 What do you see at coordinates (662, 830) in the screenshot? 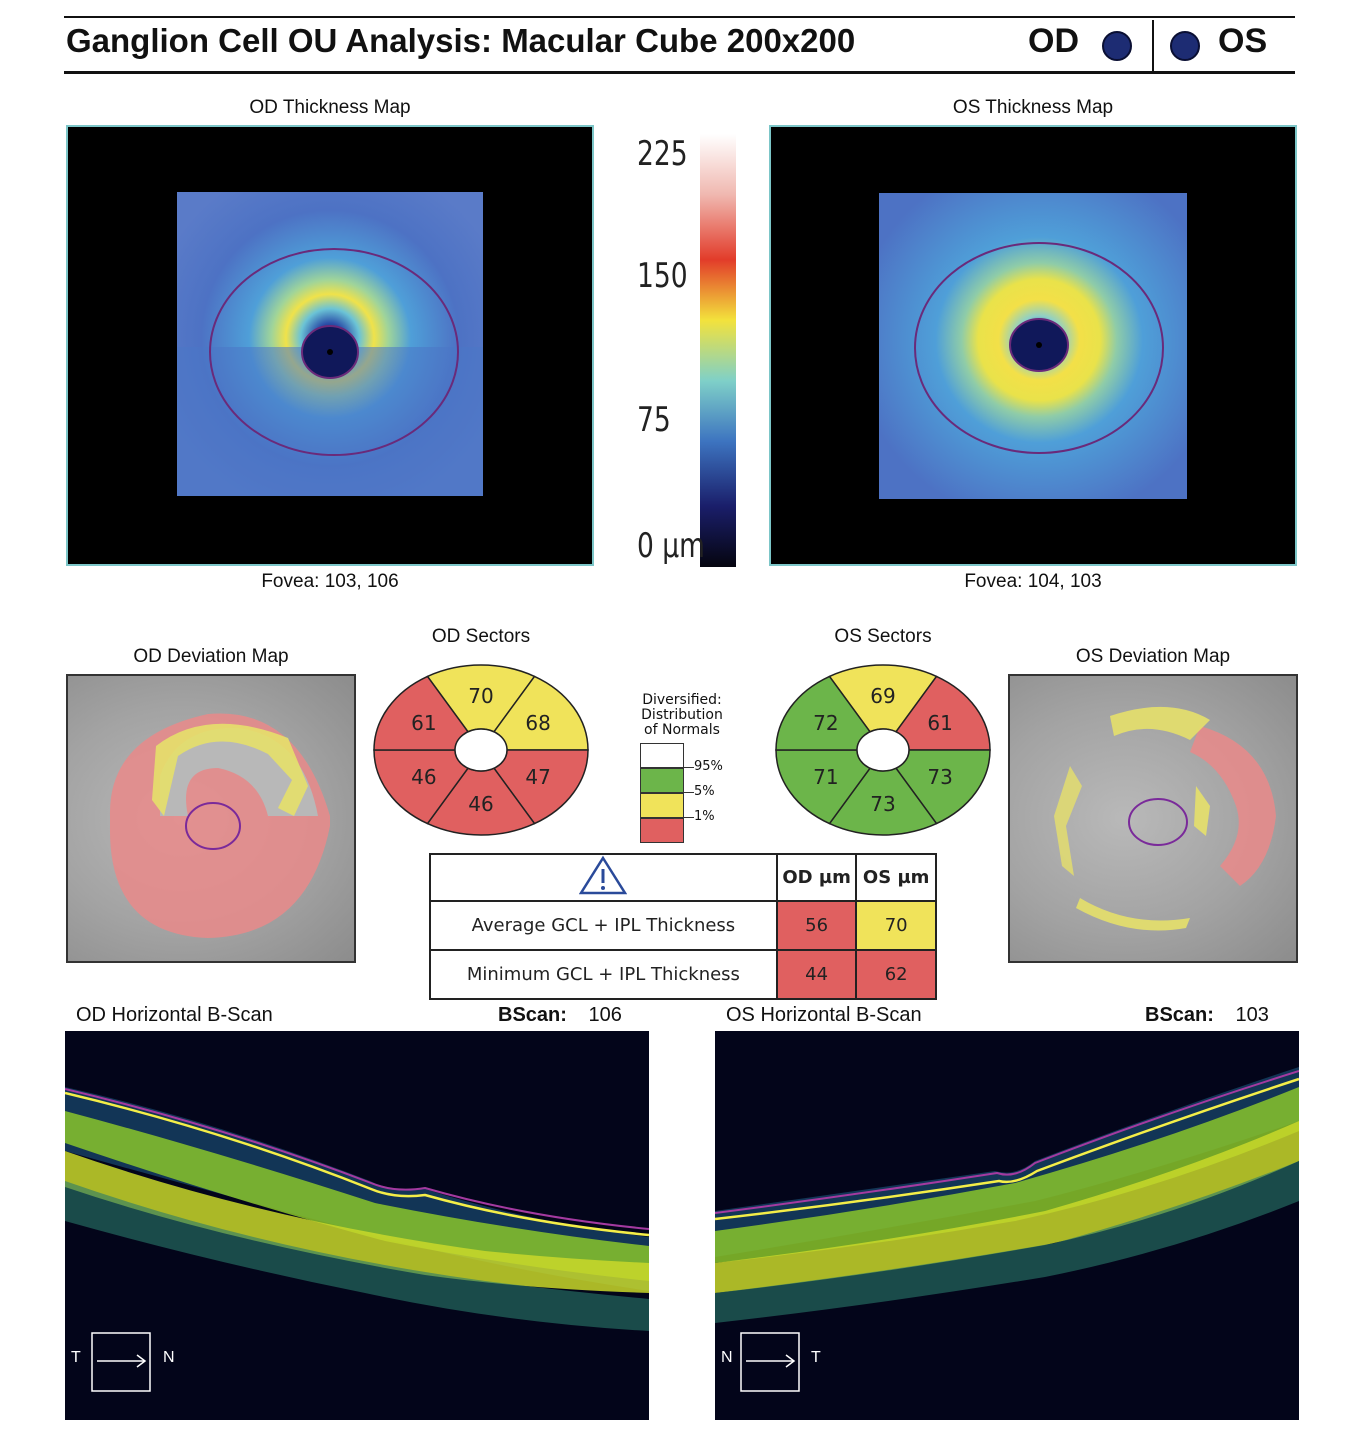
I see `legend-swatch-red` at bounding box center [662, 830].